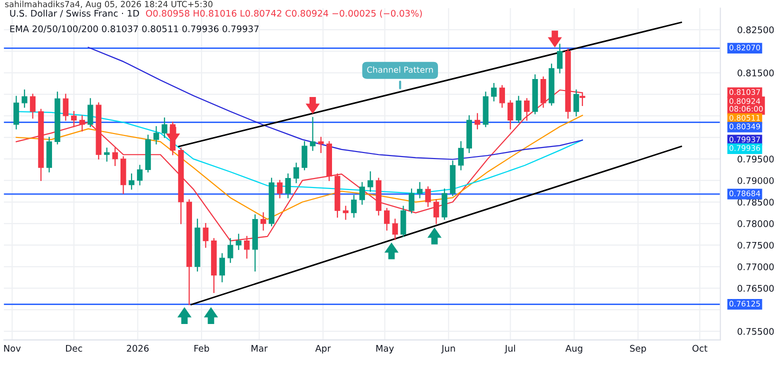  Describe the element at coordinates (137, 348) in the screenshot. I see `x-tick-label: 2026` at that location.